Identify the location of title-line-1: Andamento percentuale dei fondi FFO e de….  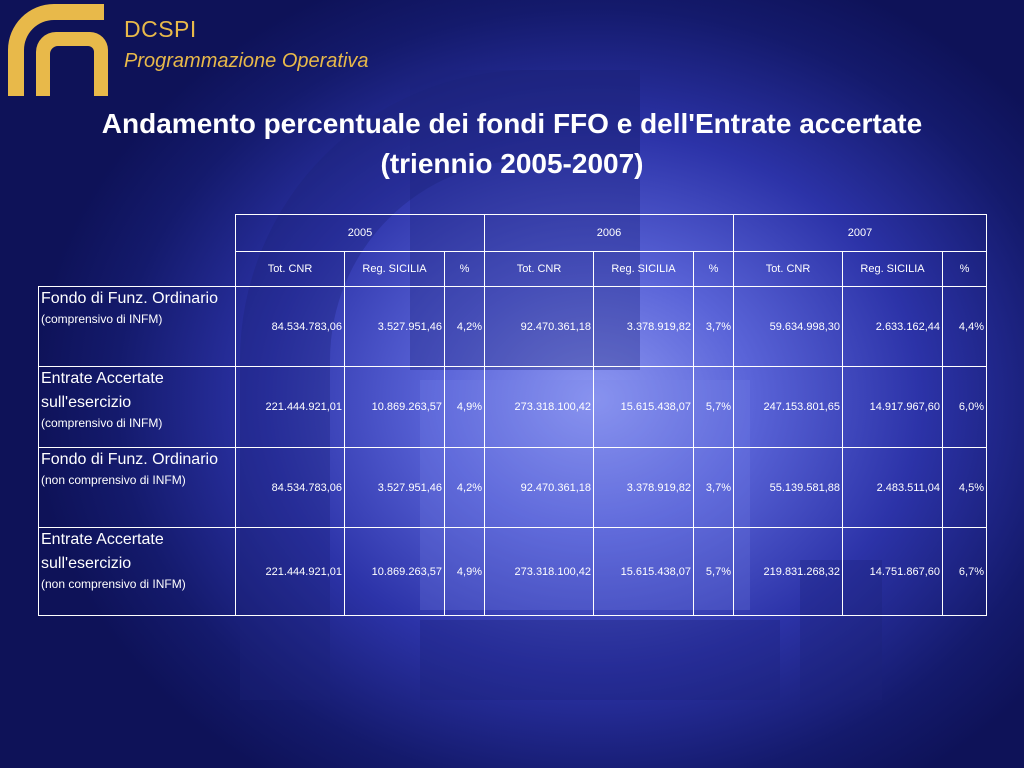
(512, 123).